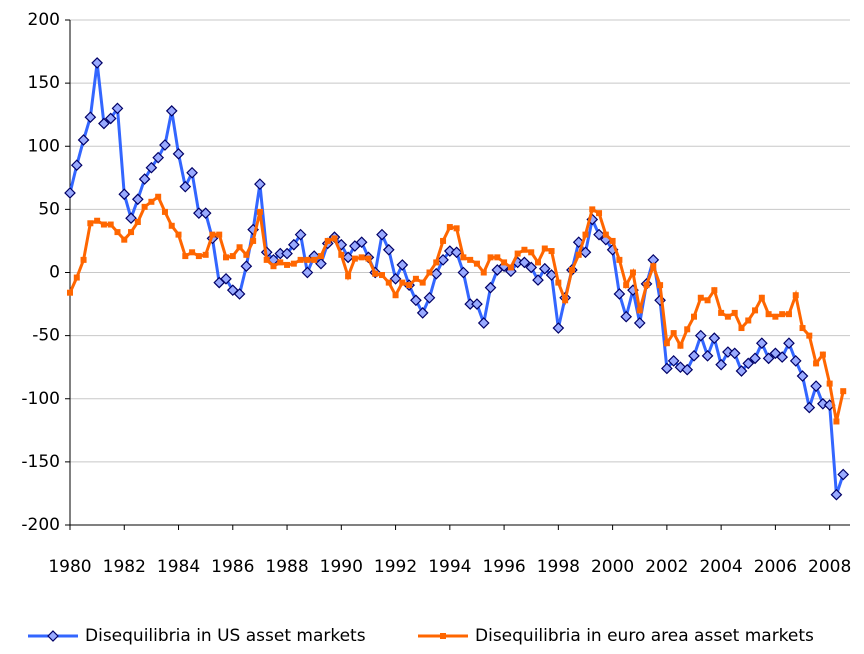  I want to click on x-tick-label: 1990, so click(341, 567).